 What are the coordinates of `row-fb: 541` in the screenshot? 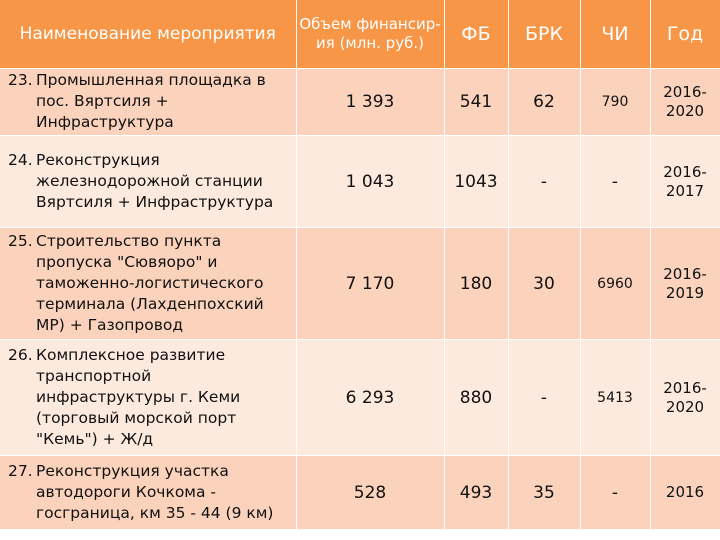 It's located at (476, 102).